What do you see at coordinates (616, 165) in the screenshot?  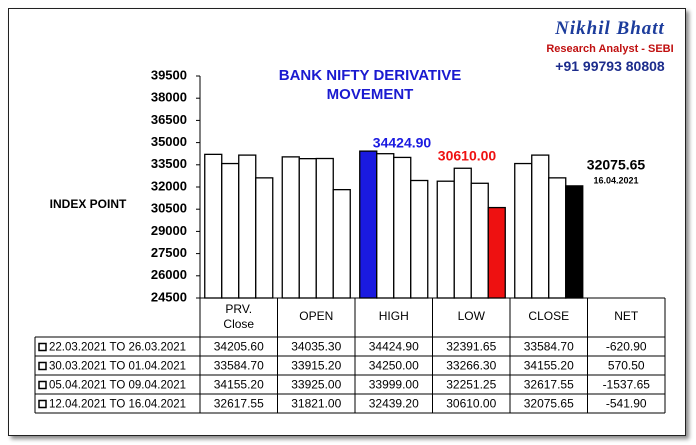 I see `annotation: 32075.65` at bounding box center [616, 165].